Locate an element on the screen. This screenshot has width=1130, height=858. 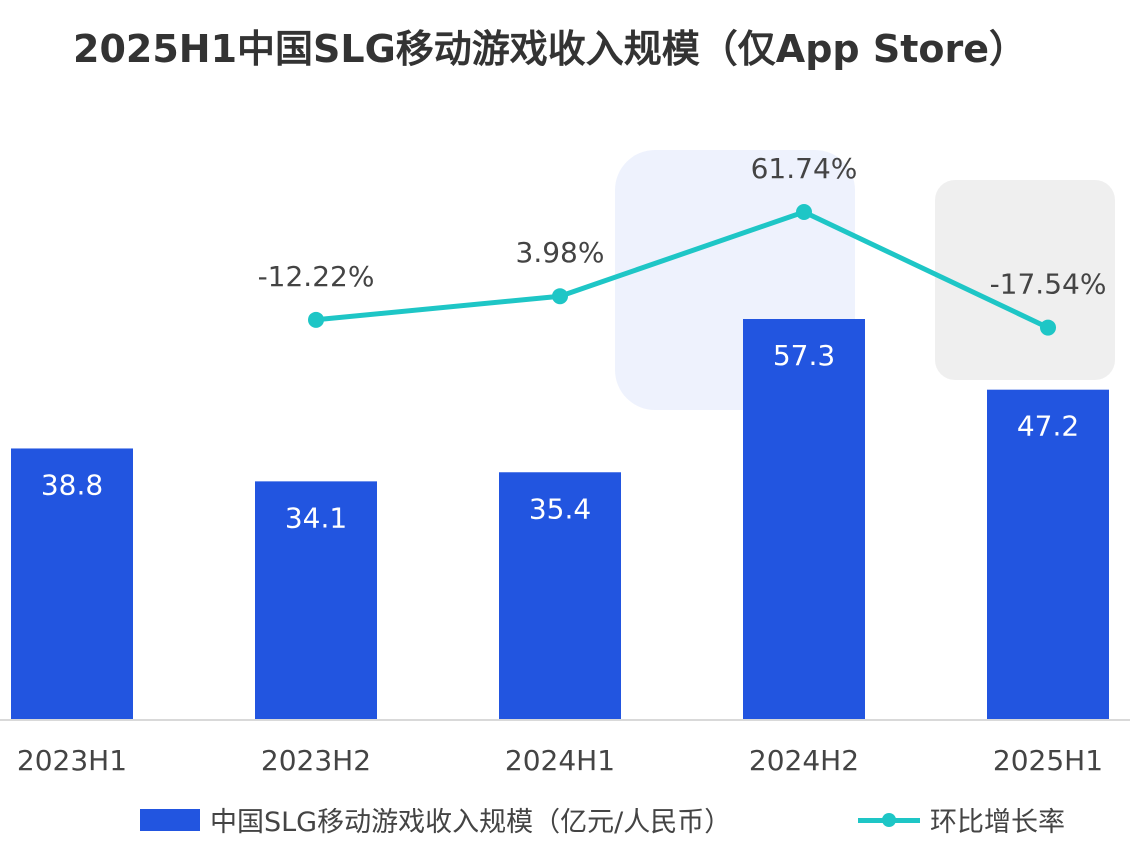
bar-label-2025H1: 47.2 is located at coordinates (1048, 426).